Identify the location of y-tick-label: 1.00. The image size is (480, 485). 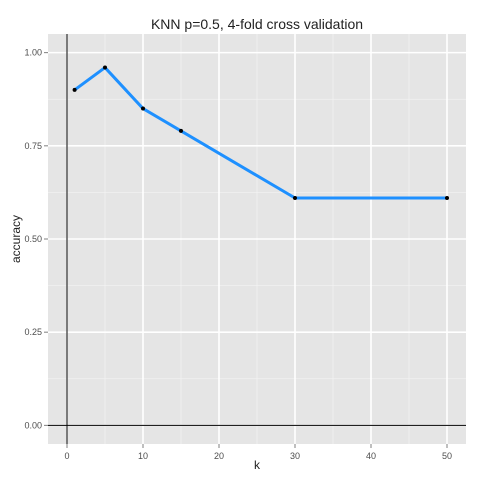
(33, 53).